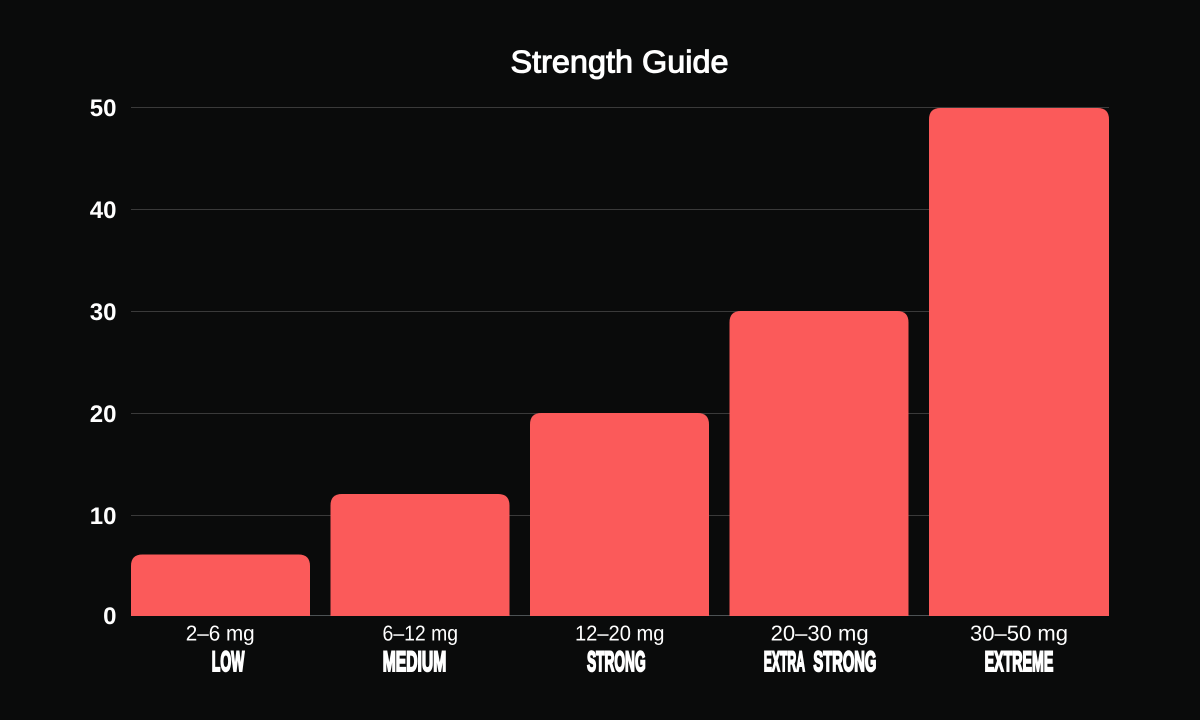  I want to click on svg-text: 10, so click(103, 516).